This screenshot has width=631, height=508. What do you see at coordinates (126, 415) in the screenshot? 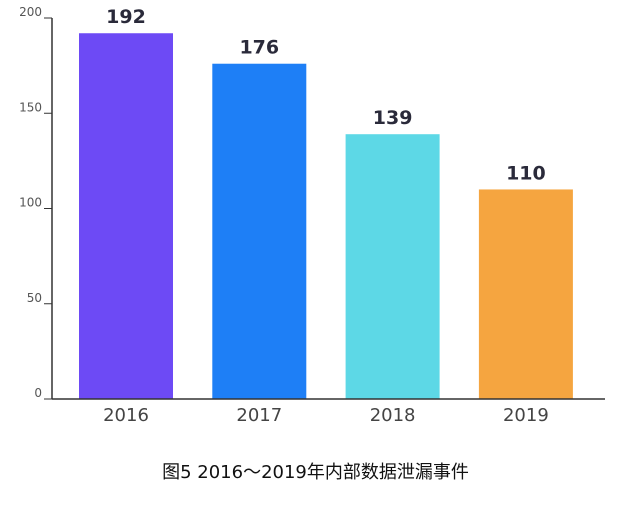
I see `x-tick-label: 2016` at bounding box center [126, 415].